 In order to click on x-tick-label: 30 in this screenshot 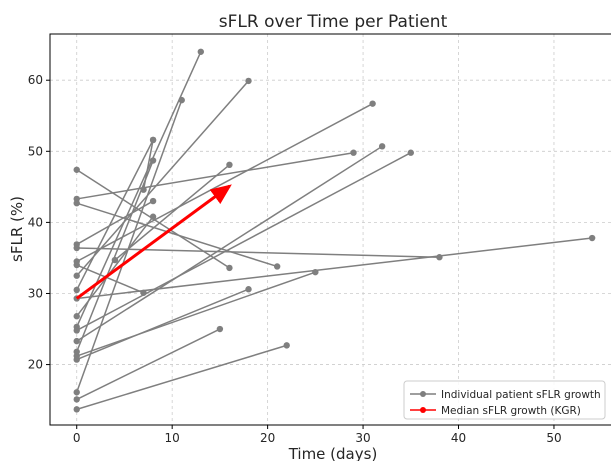, I will do `click(362, 438)`.